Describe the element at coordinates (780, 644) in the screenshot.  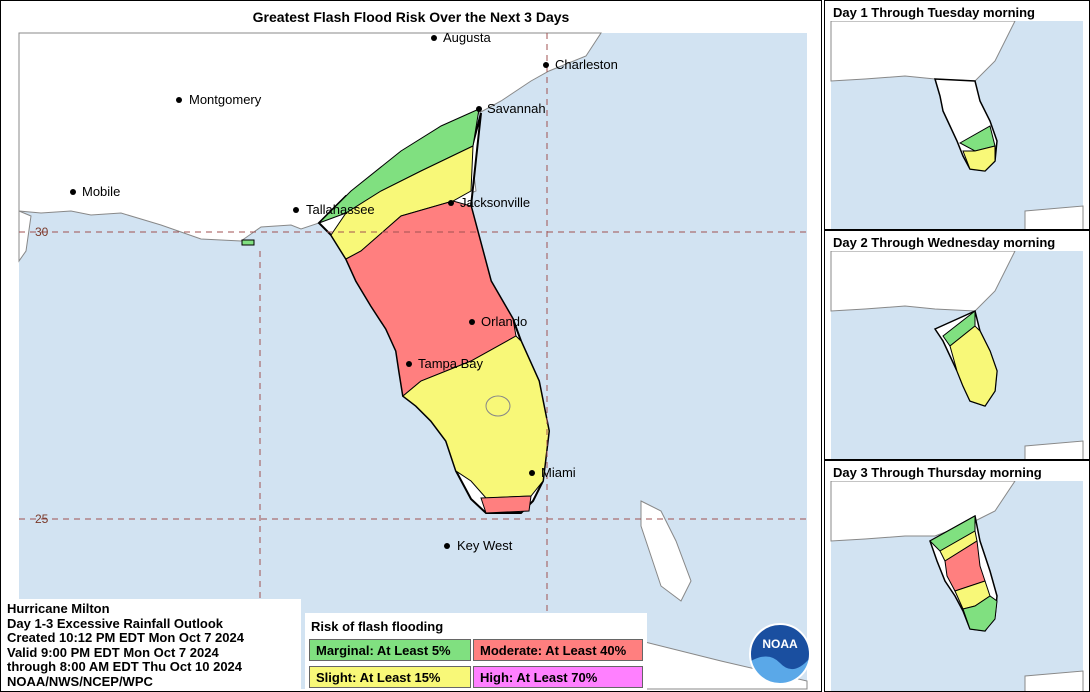
I see `noaa-logo-text: NOAA` at that location.